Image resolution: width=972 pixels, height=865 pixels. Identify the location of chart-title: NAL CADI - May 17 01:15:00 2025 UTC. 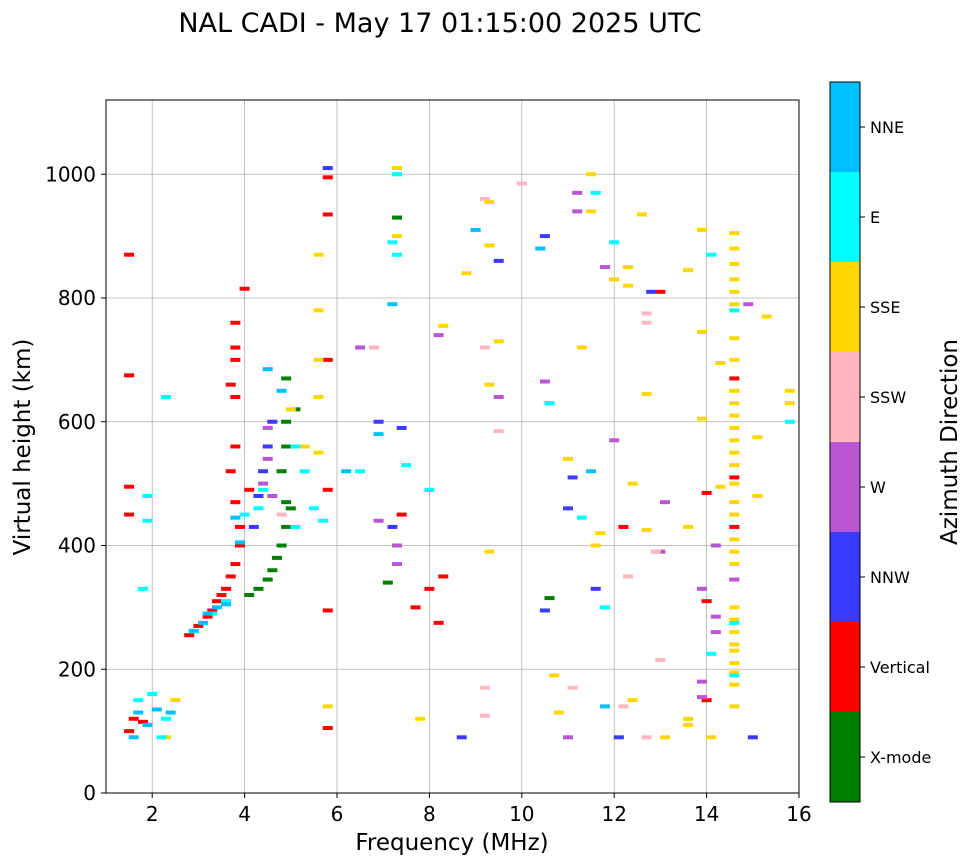
(439, 23).